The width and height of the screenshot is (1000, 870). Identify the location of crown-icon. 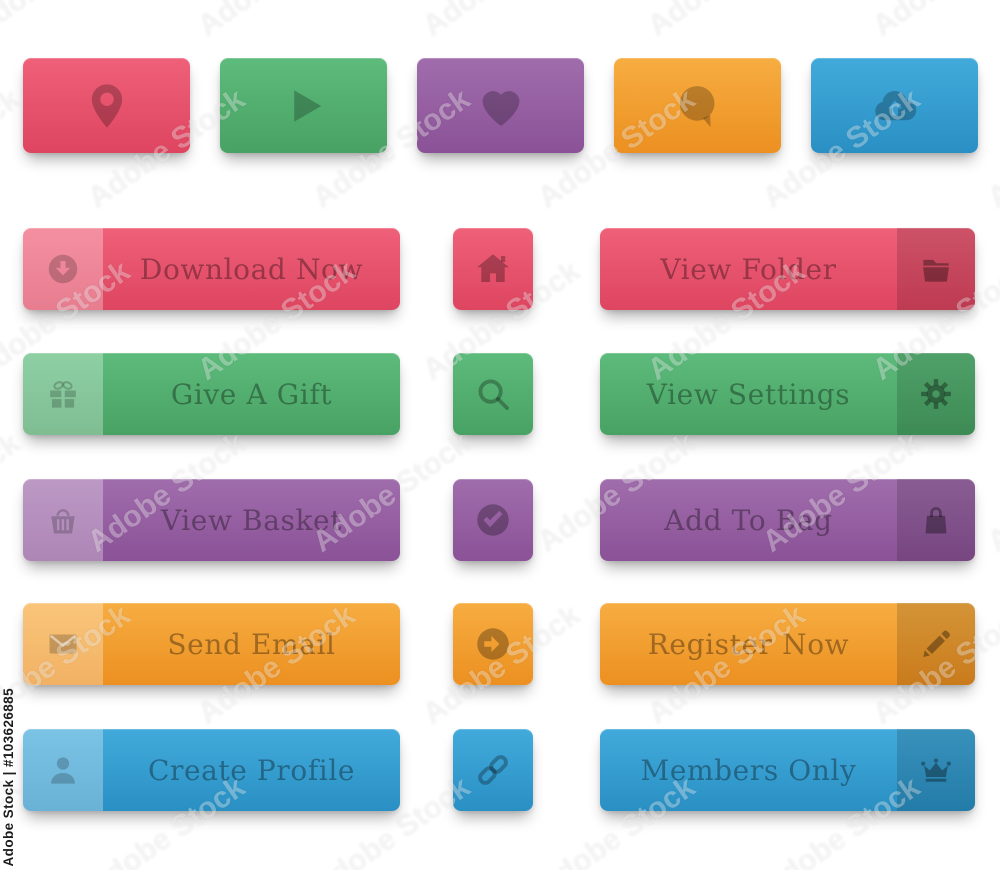
(936, 770).